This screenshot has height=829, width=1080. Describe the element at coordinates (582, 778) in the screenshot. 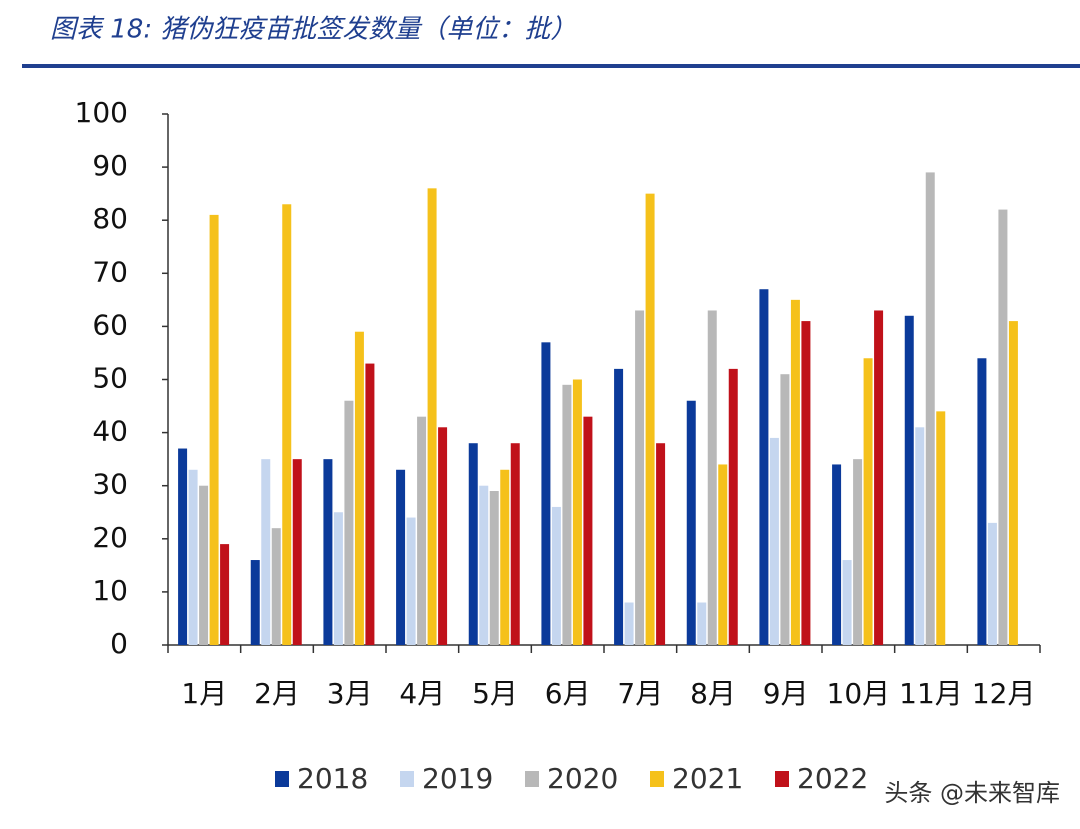

I see `legend-label: 2020` at that location.